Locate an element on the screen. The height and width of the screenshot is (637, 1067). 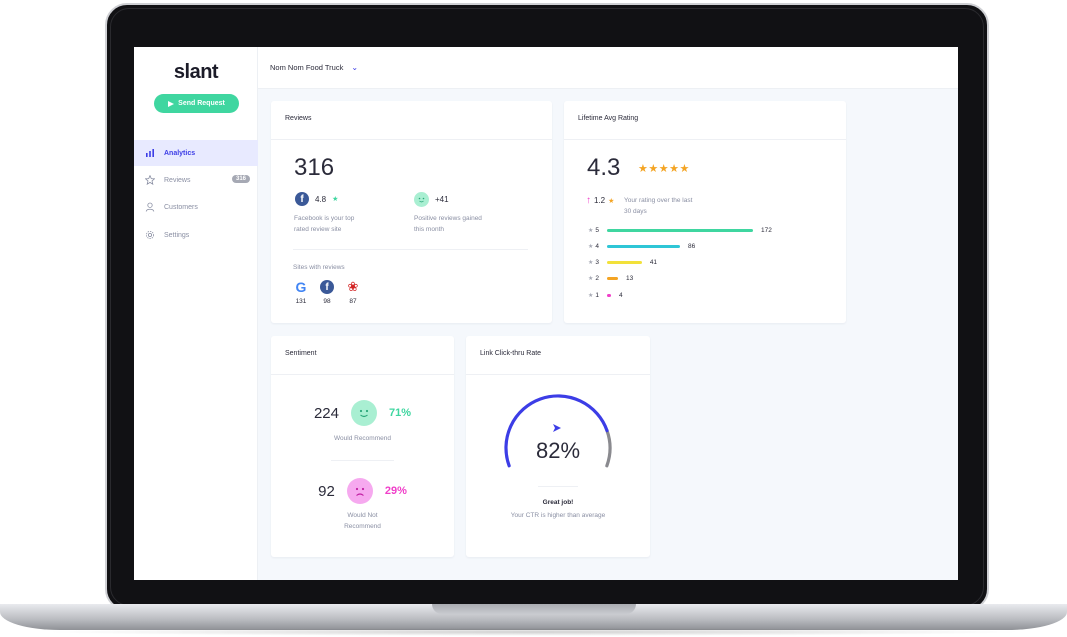
rating-count: 41 is located at coordinates (653, 263).